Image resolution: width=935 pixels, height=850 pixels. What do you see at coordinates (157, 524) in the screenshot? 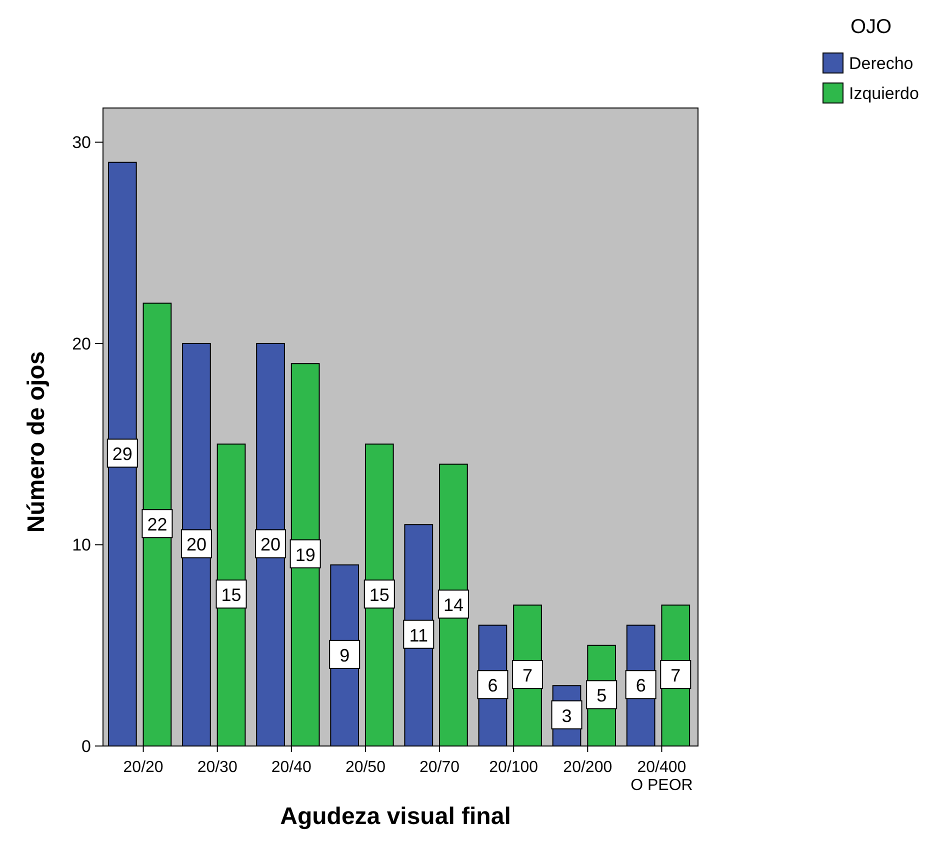
I see `data-label: 22` at bounding box center [157, 524].